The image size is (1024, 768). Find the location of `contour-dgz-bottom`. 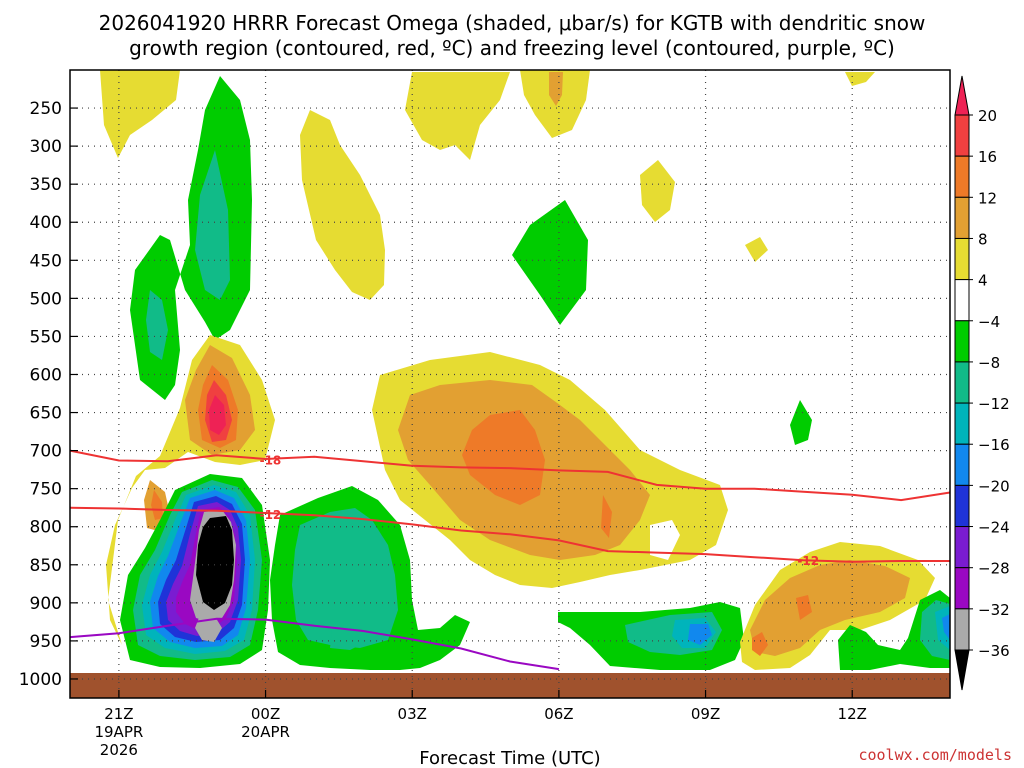

contour-dgz-bottom is located at coordinates (509, 534).